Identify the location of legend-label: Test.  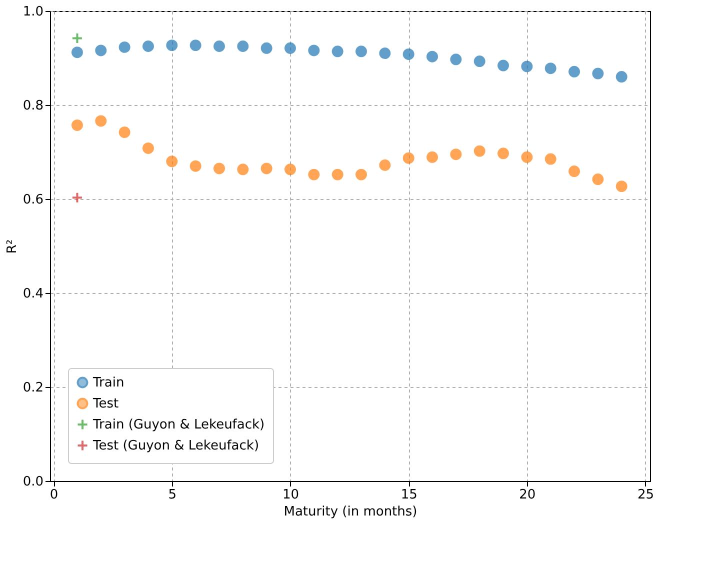
(105, 404).